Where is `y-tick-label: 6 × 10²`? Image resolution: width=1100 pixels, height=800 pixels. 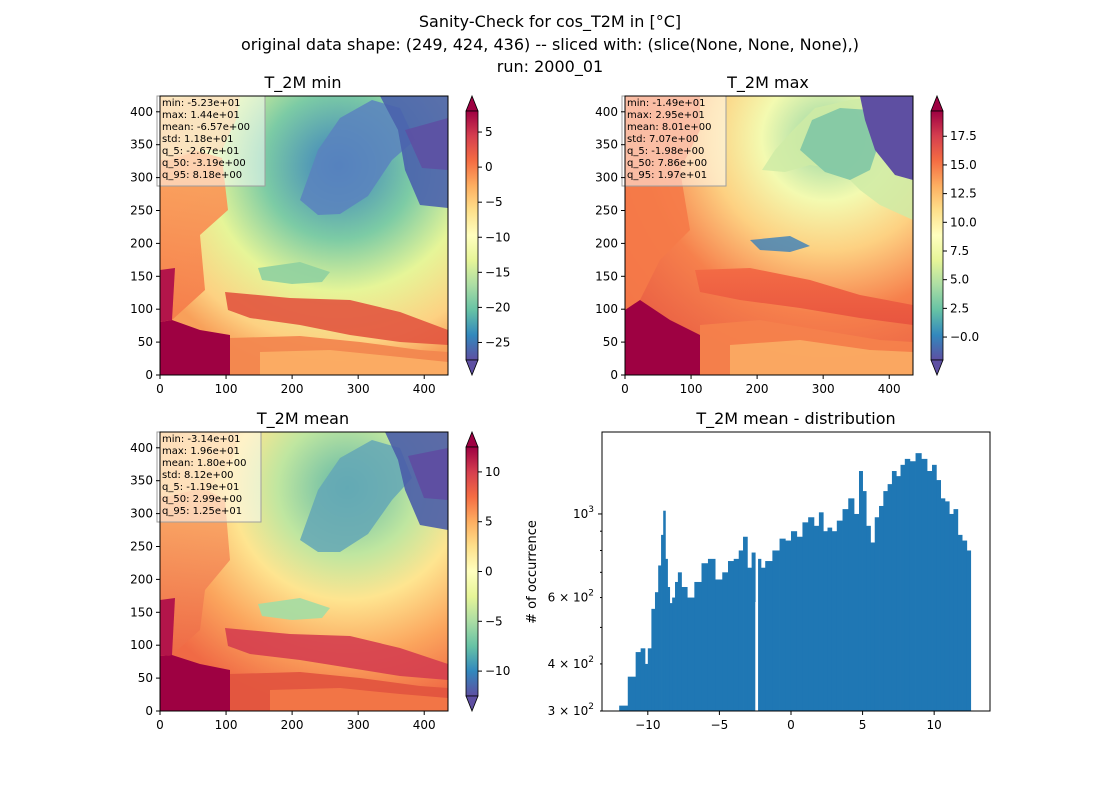 y-tick-label: 6 × 10² is located at coordinates (571, 597).